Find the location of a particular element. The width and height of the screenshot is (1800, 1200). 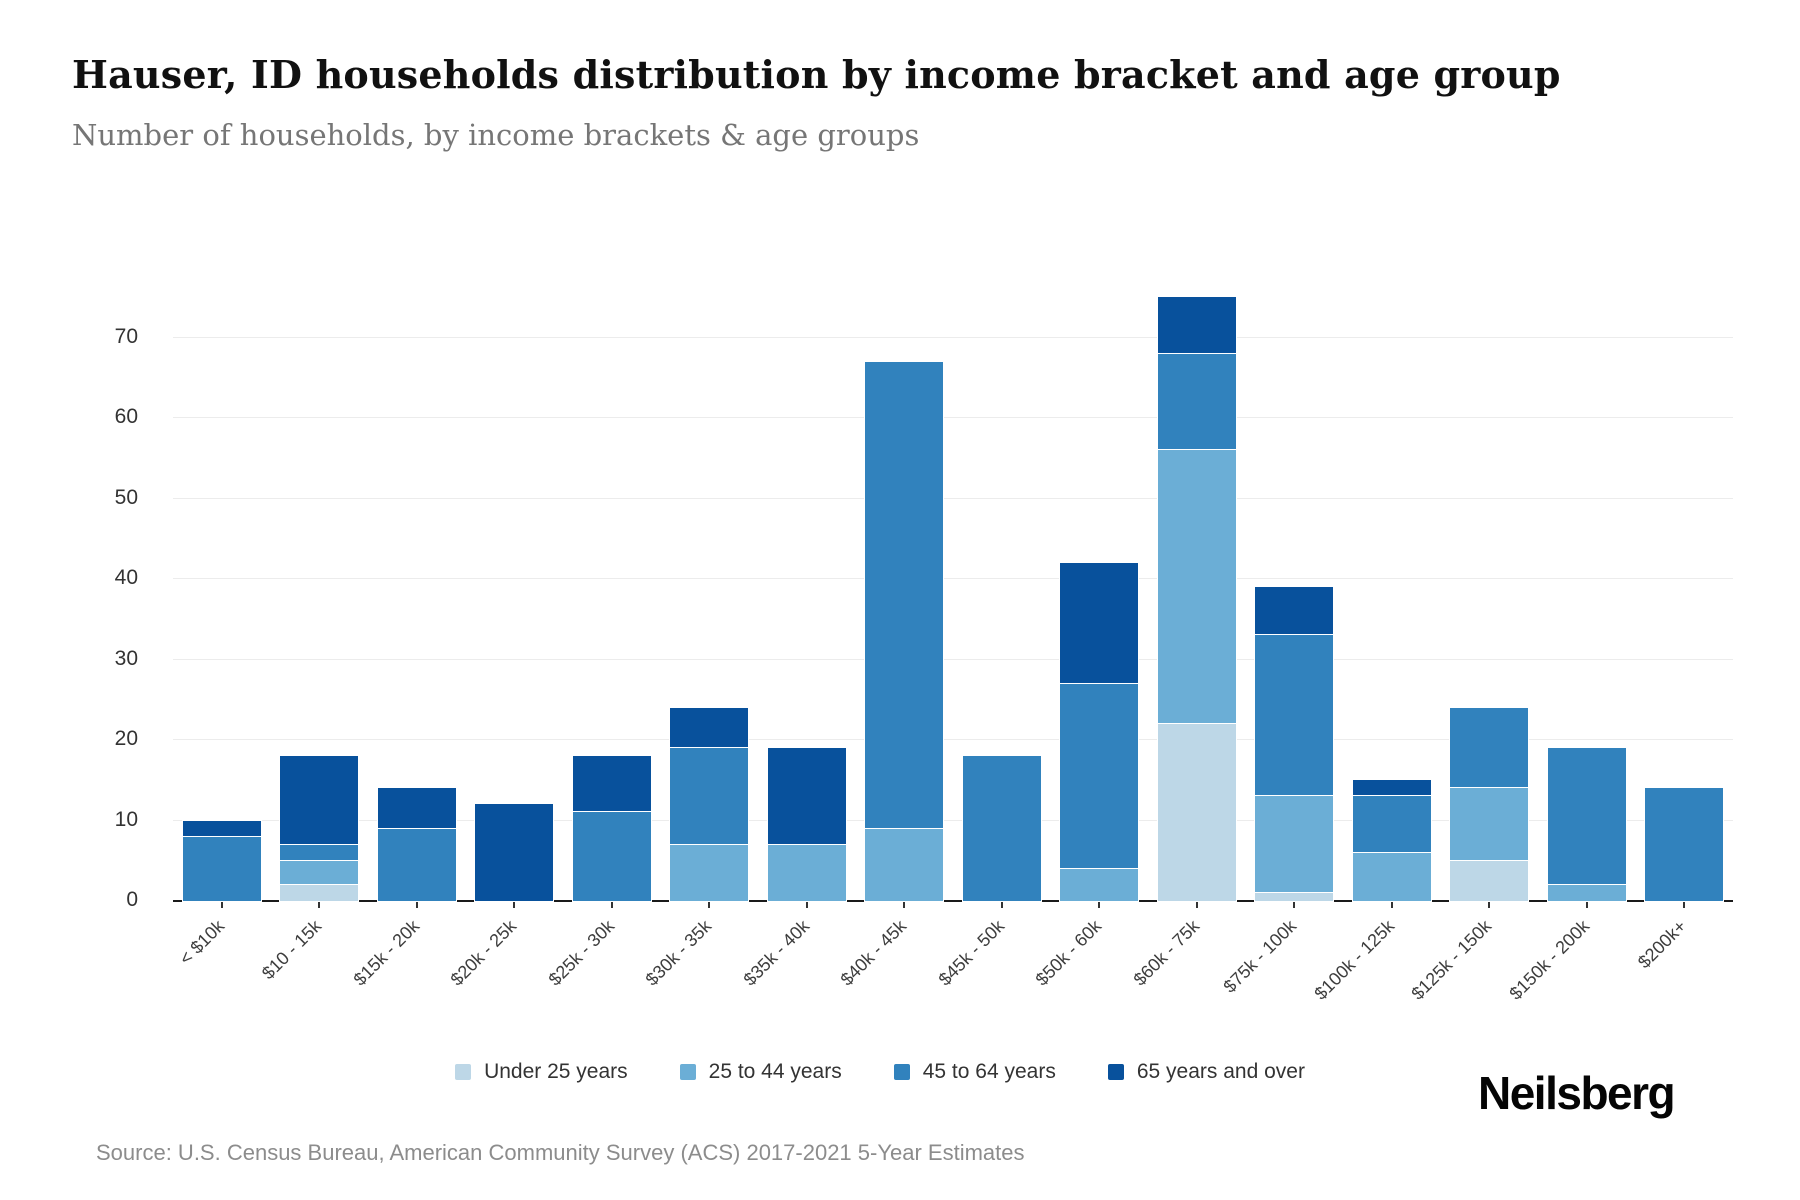

legend-item: 25 to 44 years is located at coordinates (760, 1072).